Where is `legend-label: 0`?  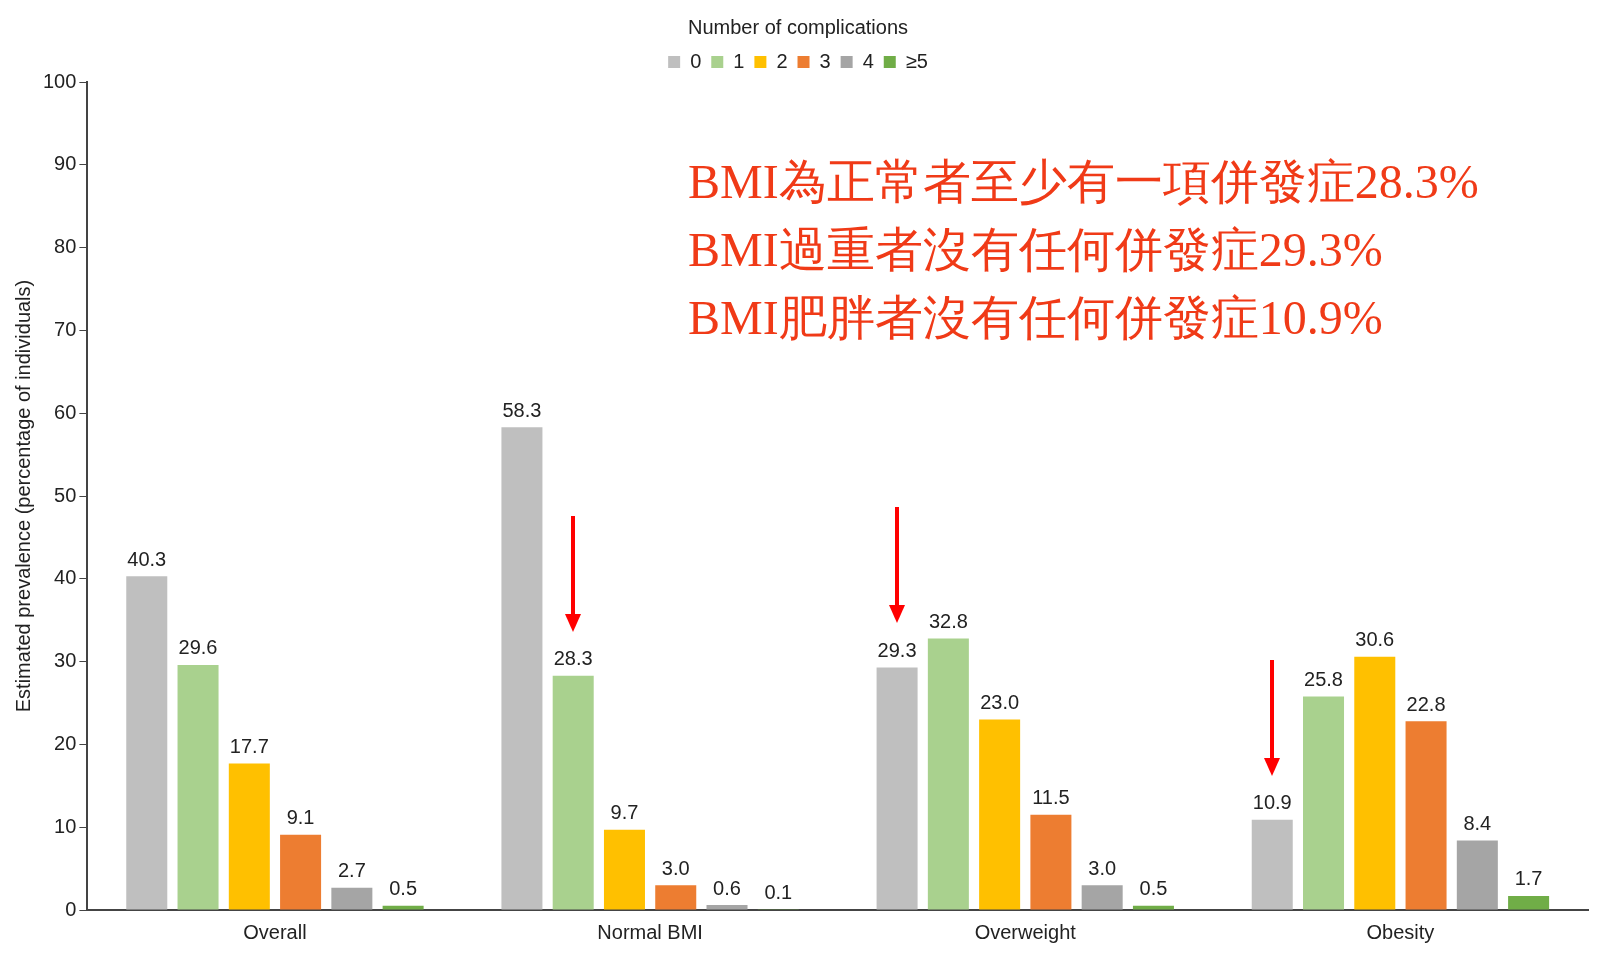 legend-label: 0 is located at coordinates (696, 60).